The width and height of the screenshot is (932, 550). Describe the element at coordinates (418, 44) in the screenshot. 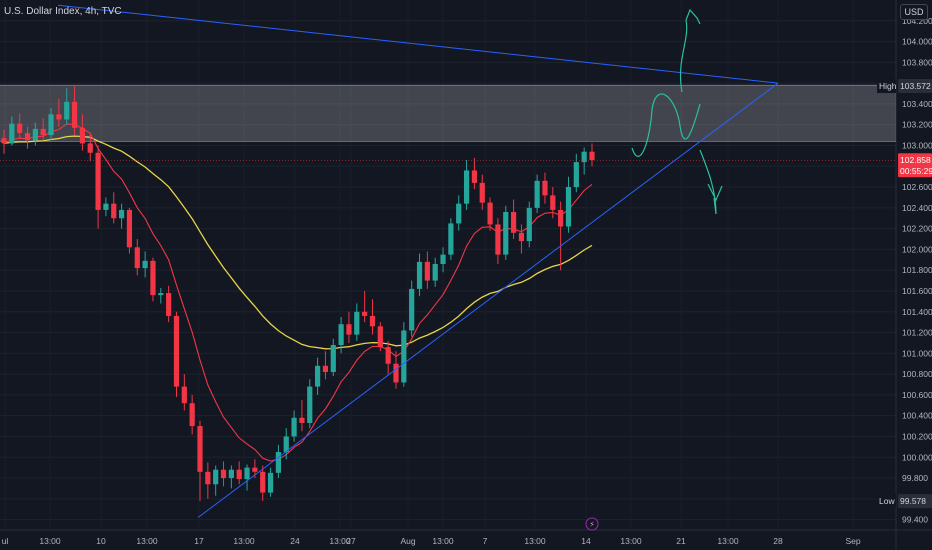

I see `descending-trendline` at that location.